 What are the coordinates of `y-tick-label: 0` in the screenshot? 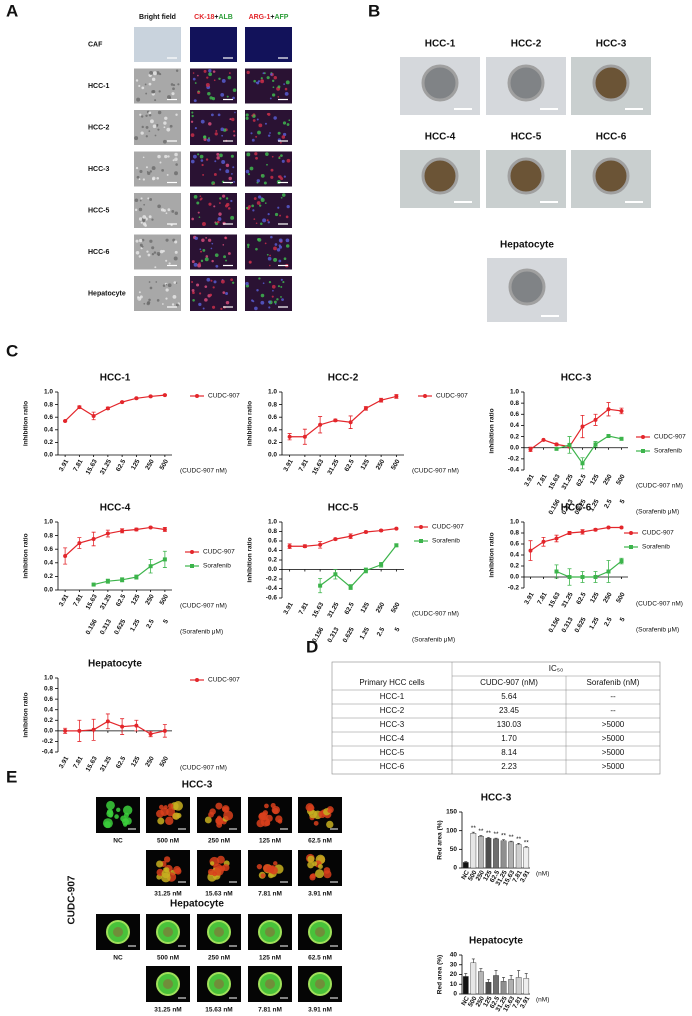 It's located at (455, 868).